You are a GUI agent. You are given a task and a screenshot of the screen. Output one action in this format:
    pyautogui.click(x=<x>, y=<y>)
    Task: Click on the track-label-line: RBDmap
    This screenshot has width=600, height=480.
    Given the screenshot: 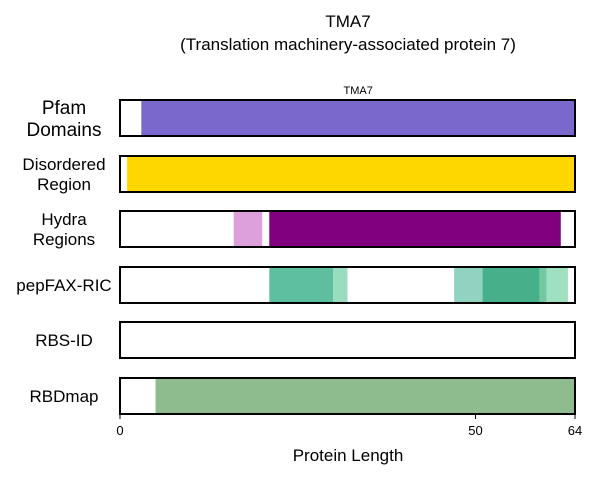 What is the action you would take?
    pyautogui.click(x=64, y=396)
    